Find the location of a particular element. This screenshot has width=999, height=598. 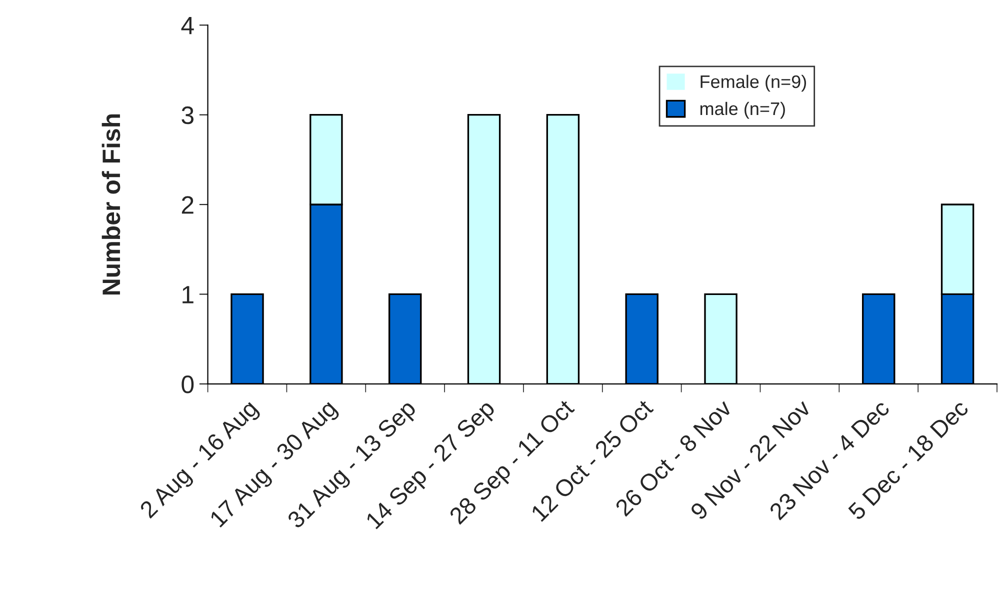

y-tick-label: 4 is located at coordinates (187, 25).